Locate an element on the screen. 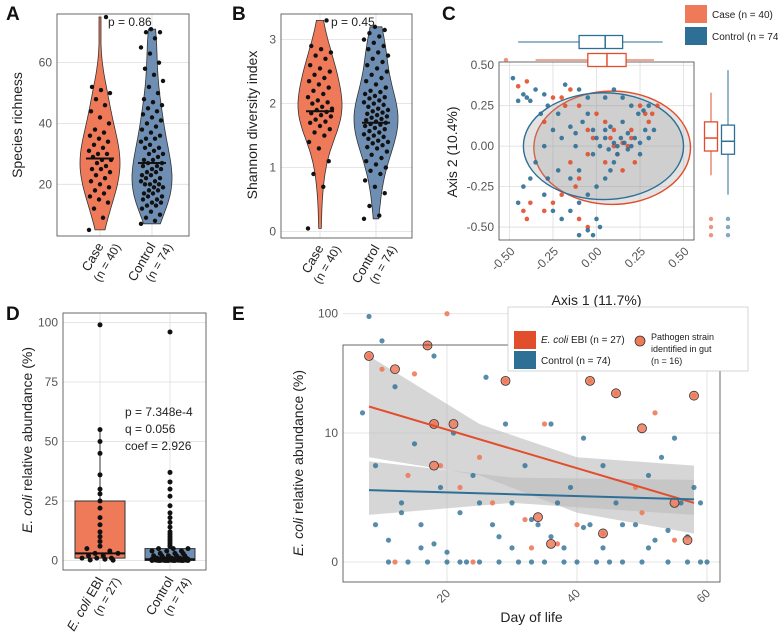 The image size is (778, 634). panel-c-xtick: 0.00 is located at coordinates (591, 257).